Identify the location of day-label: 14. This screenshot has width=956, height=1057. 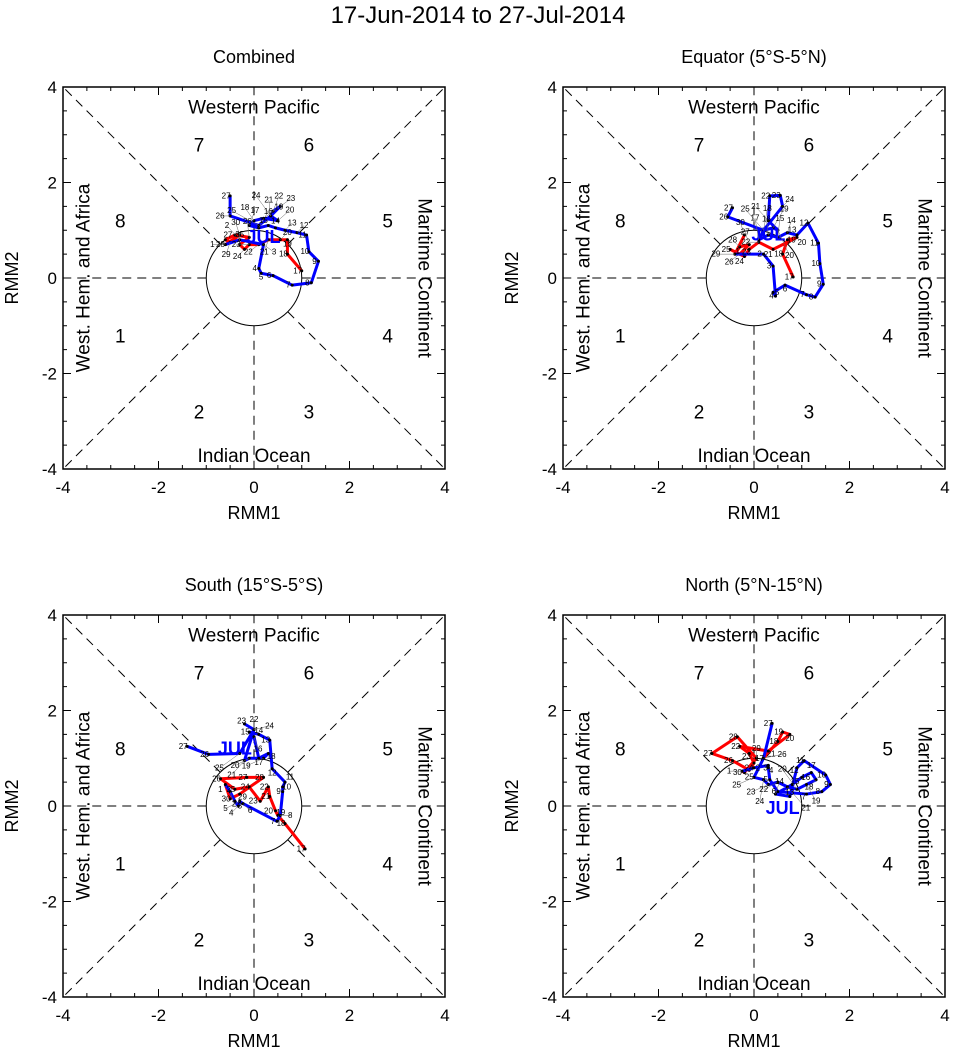
(275, 220).